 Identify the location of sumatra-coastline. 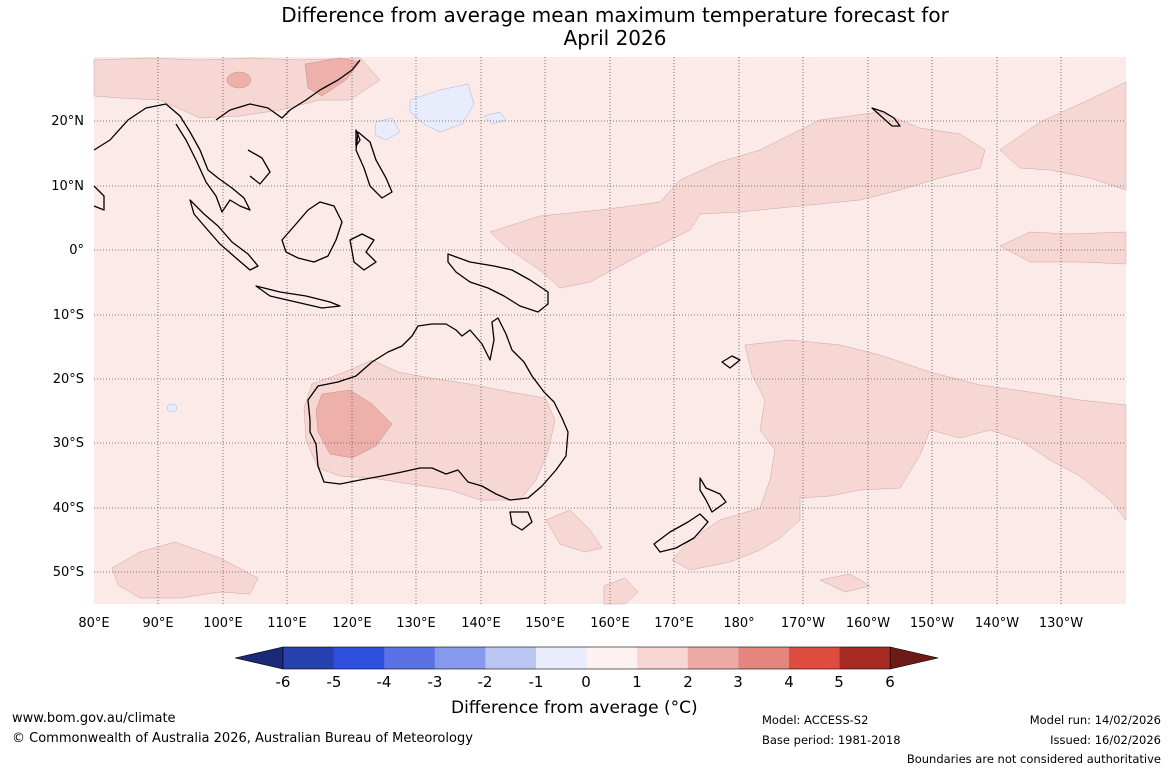
(224, 235).